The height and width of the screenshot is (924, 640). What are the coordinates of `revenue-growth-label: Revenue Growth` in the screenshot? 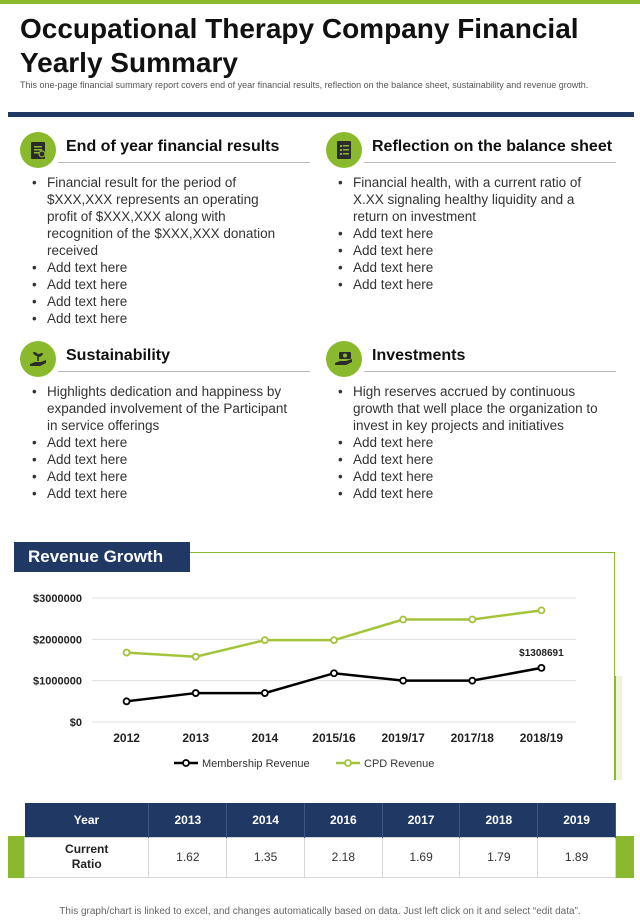 It's located at (102, 557).